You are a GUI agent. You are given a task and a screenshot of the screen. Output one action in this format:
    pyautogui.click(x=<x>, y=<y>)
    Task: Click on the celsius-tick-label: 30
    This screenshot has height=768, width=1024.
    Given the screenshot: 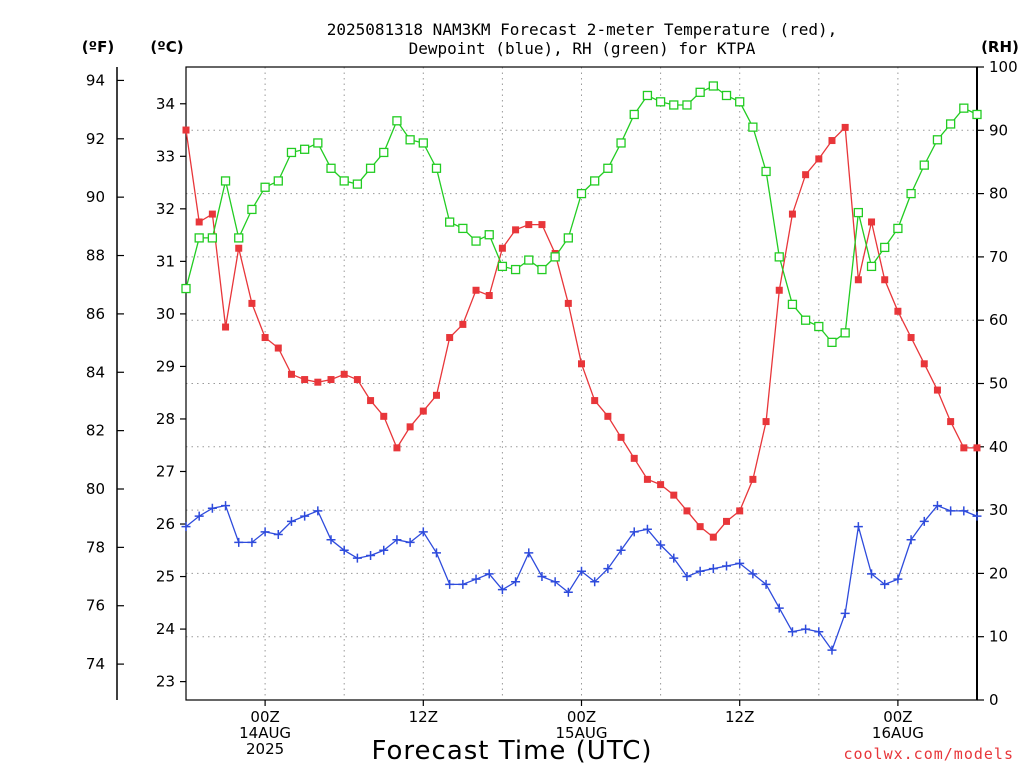 What is the action you would take?
    pyautogui.click(x=165, y=314)
    